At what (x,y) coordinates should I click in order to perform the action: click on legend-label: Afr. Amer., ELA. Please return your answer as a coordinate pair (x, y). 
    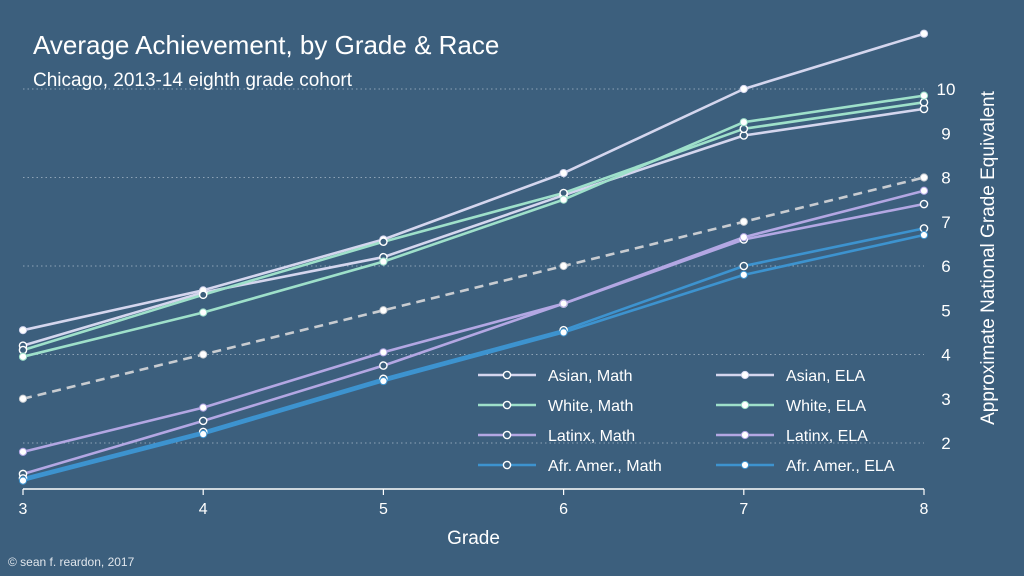
    Looking at the image, I should click on (840, 466).